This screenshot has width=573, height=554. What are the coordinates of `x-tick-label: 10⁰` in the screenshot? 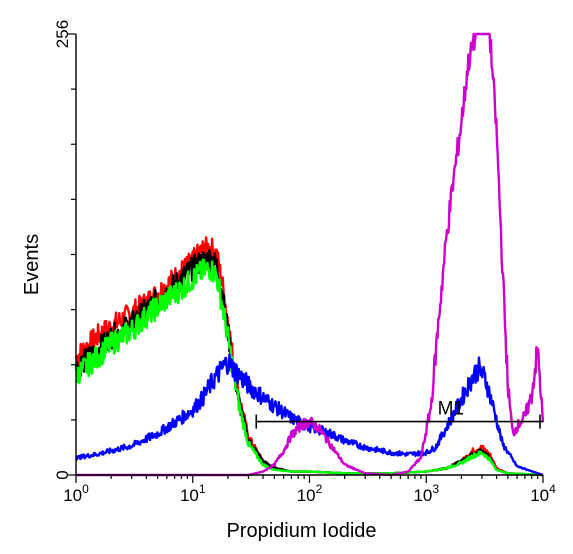 It's located at (76, 493).